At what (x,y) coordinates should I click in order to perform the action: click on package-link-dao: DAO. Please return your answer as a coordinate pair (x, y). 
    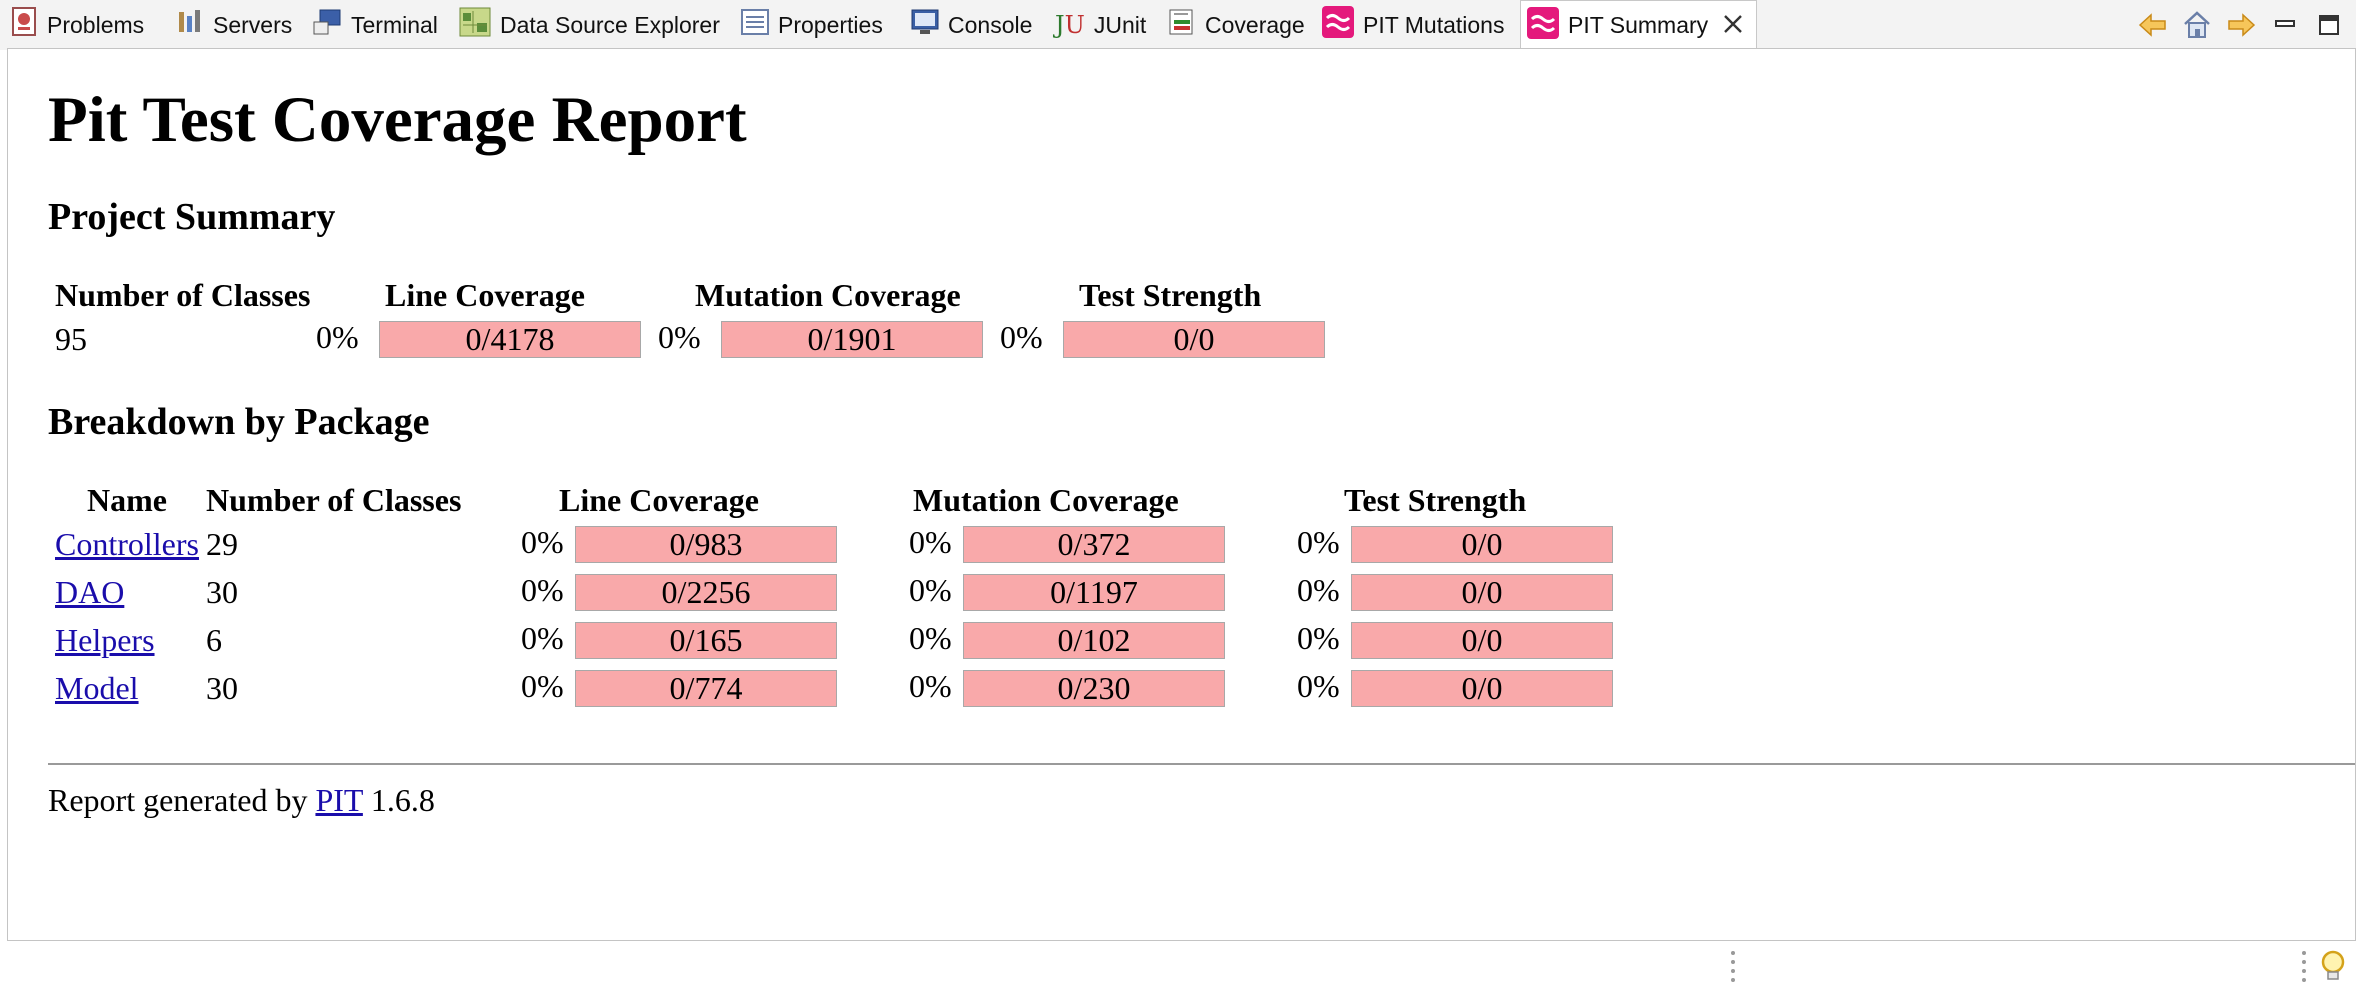
    Looking at the image, I should click on (89, 592).